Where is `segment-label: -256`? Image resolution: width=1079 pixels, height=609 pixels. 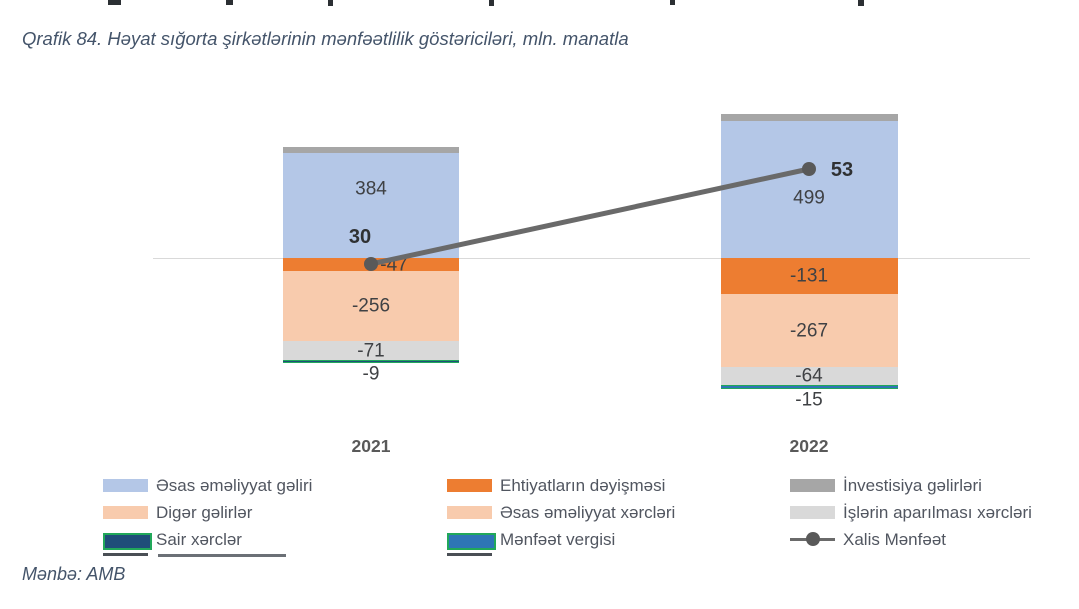
segment-label: -256 is located at coordinates (371, 306).